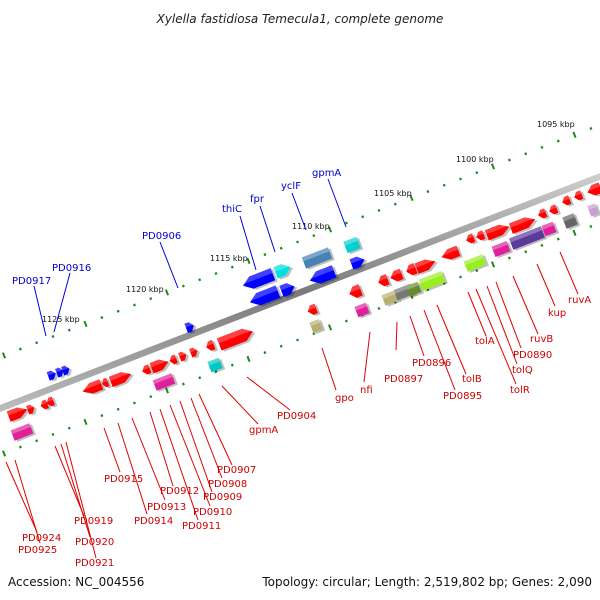  I want to click on gene-pd0920, so click(52, 402).